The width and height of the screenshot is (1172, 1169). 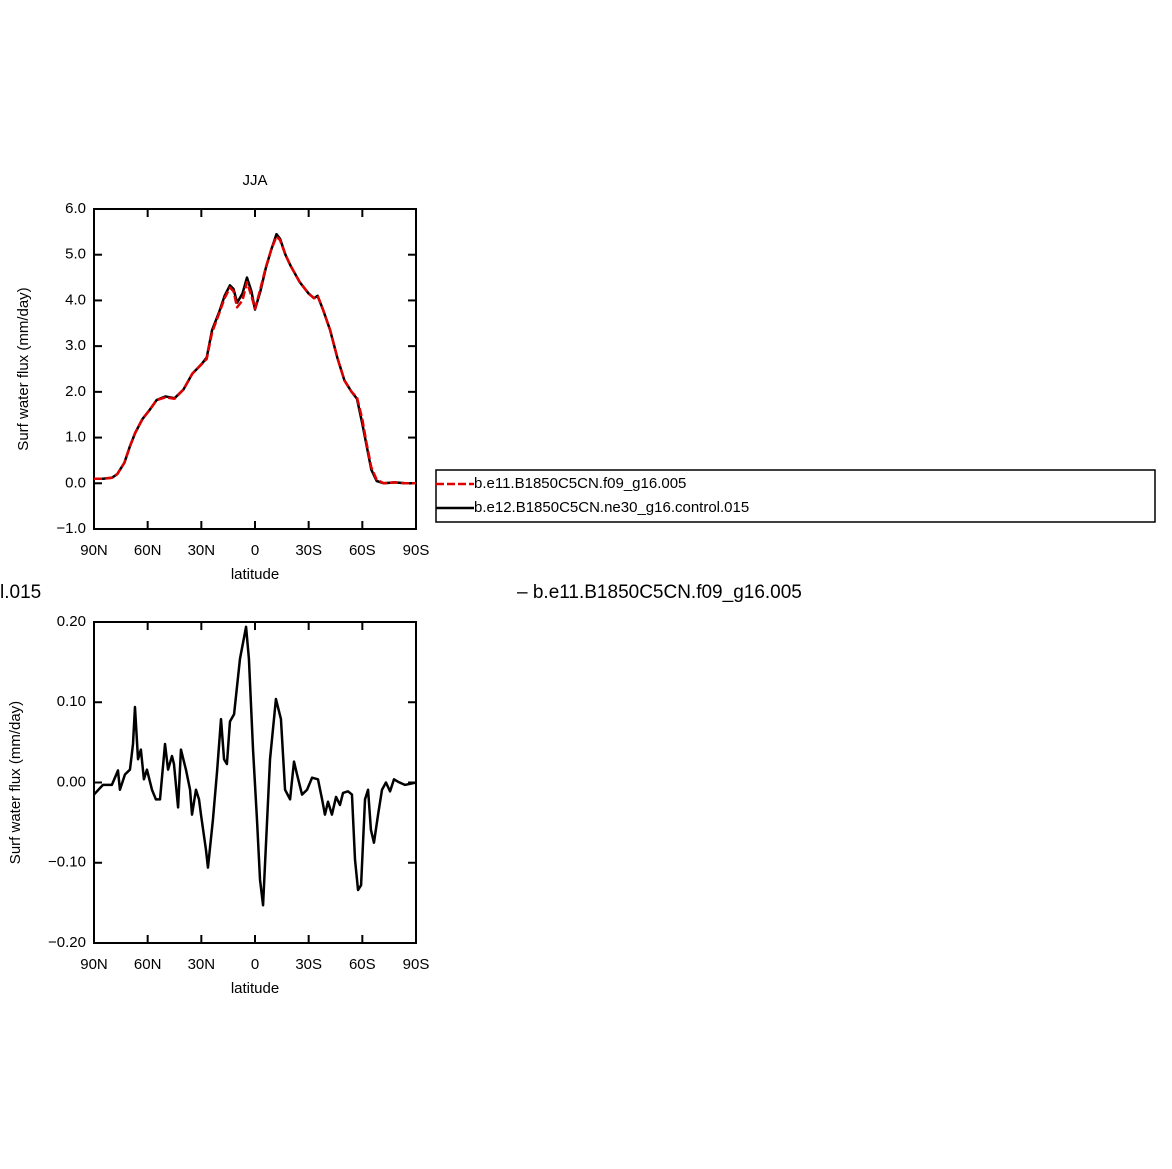 I want to click on y-tick-label: 6.0, so click(x=75, y=208).